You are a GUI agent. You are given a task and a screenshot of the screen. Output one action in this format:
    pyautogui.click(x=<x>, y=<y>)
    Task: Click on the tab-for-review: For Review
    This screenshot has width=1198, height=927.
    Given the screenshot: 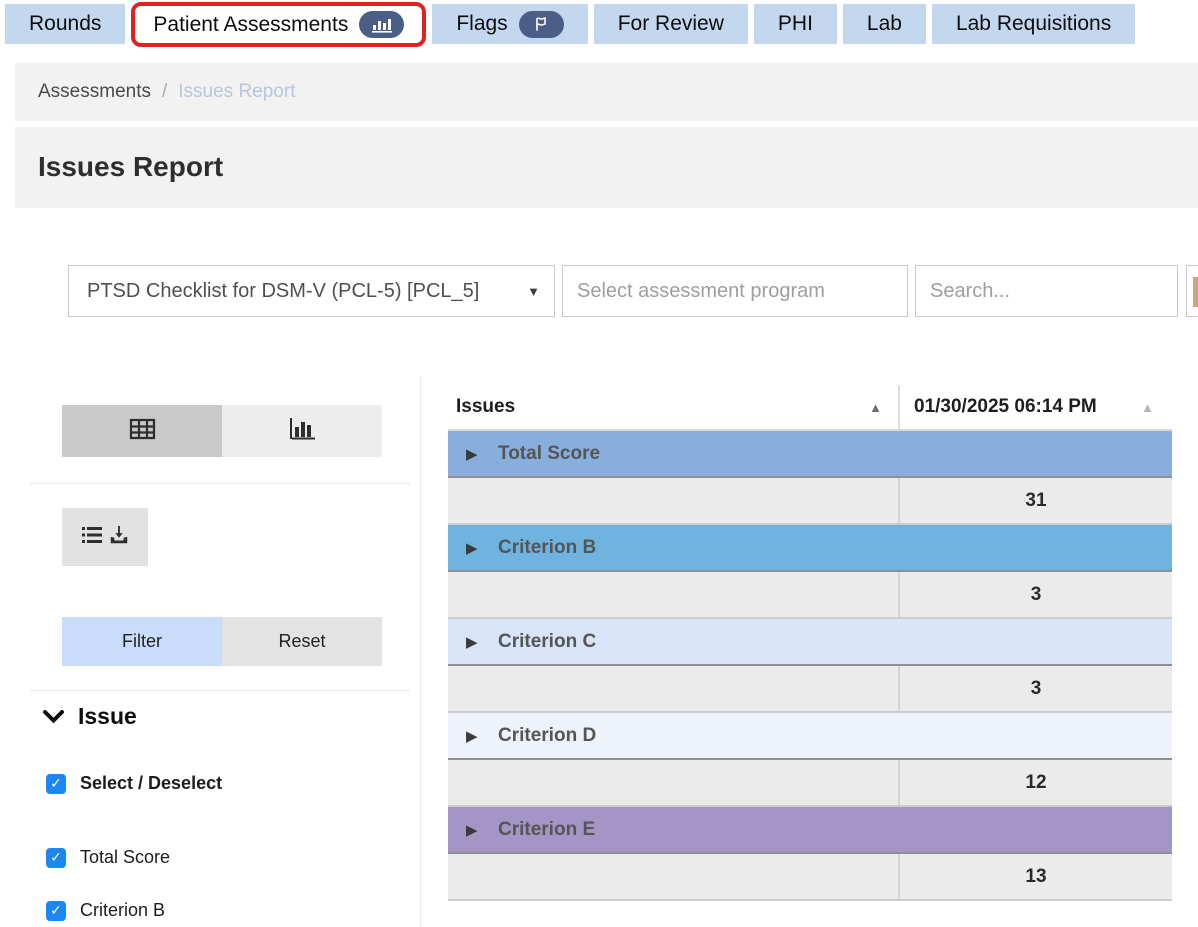 What is the action you would take?
    pyautogui.click(x=670, y=24)
    